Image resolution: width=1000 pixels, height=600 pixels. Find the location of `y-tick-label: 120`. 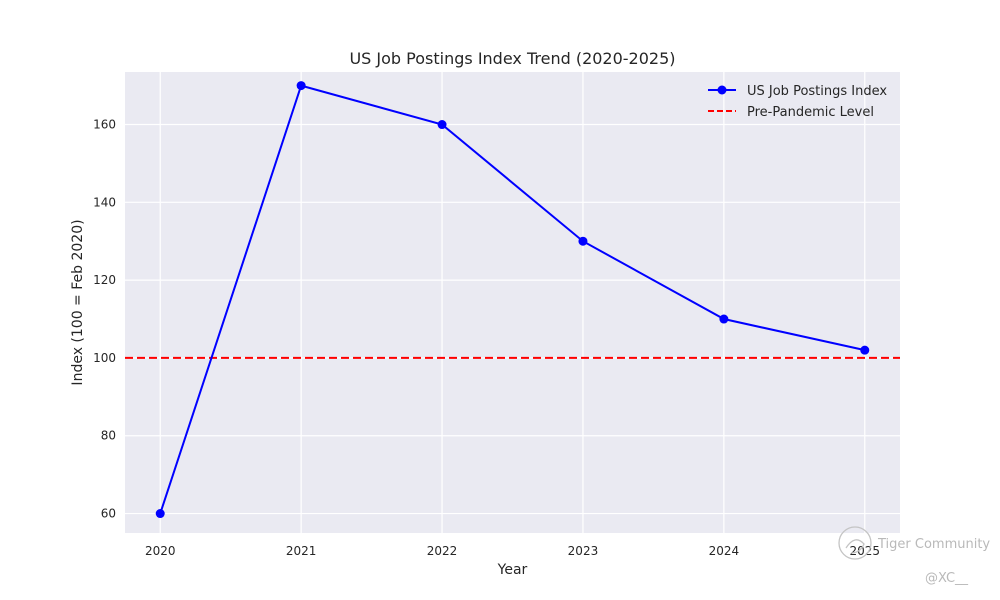

y-tick-label: 120 is located at coordinates (104, 280).